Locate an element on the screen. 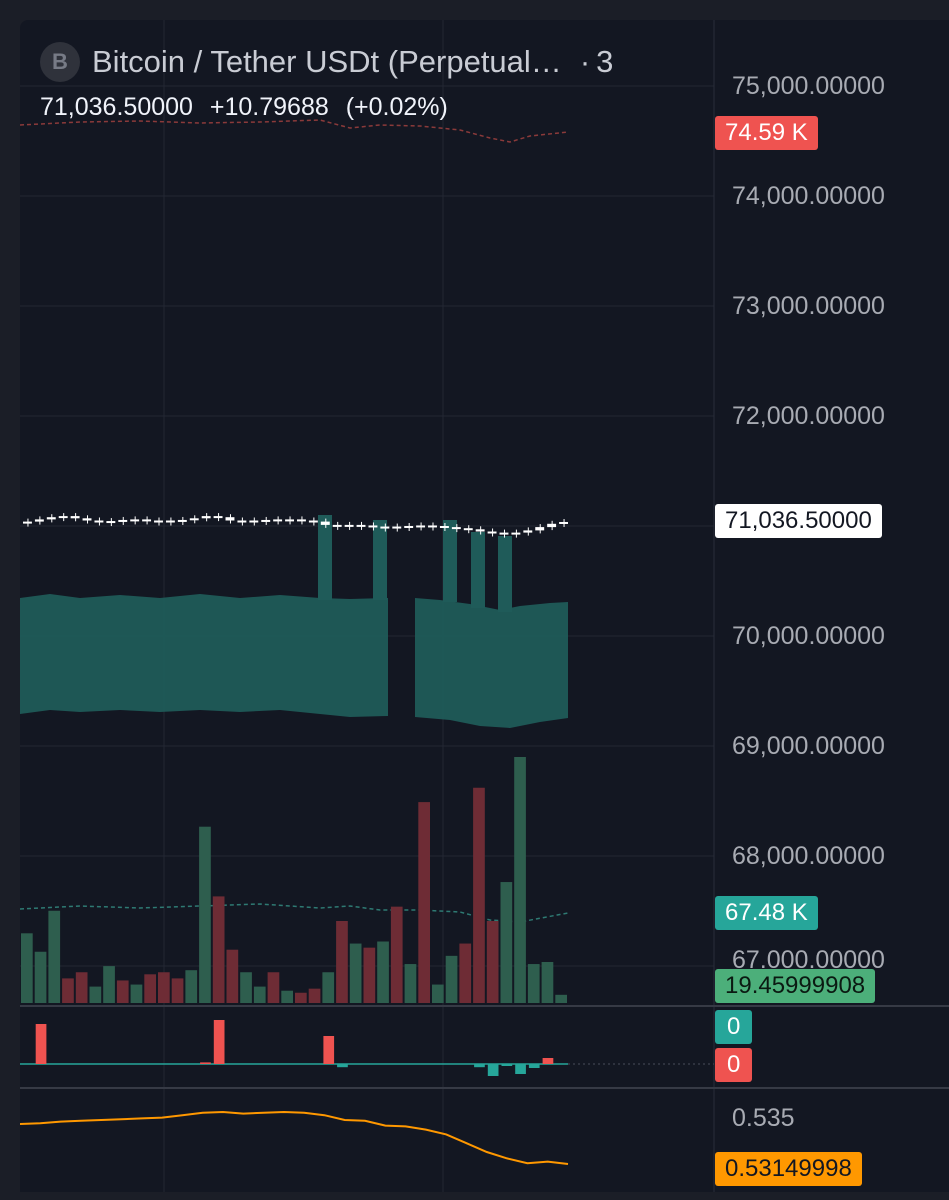  price-axis-label: 69,000.00000 is located at coordinates (808, 746).